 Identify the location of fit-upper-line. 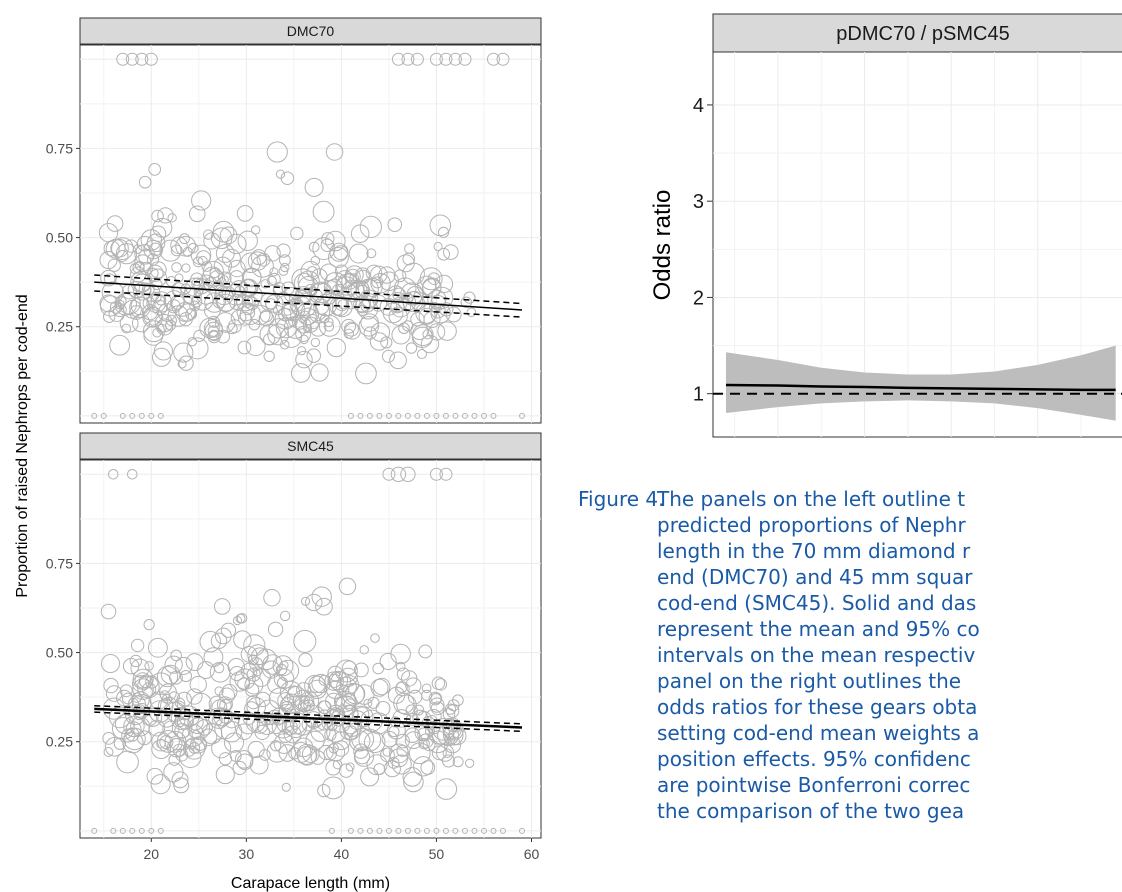
(308, 714).